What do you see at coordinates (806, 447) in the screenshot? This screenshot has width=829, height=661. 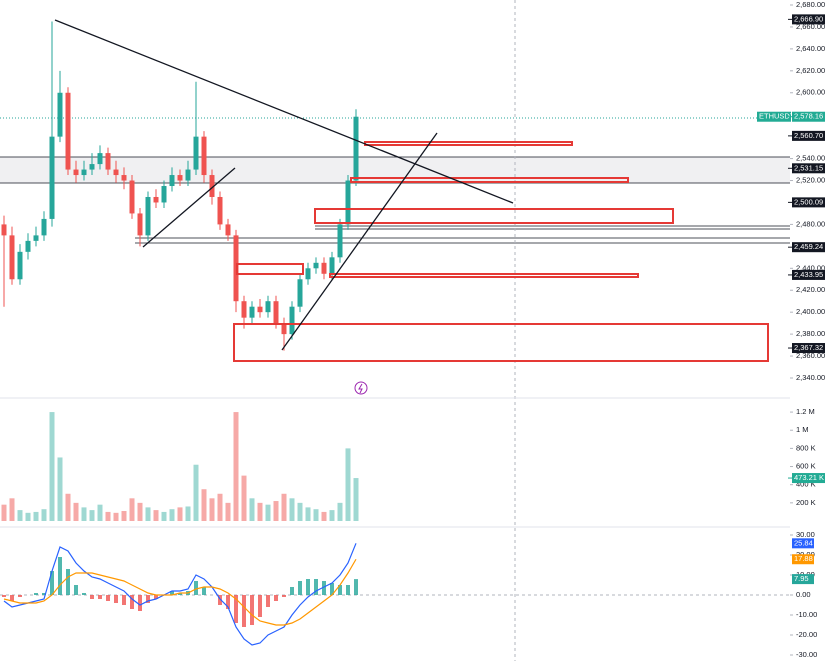 I see `y-tick-label: 800 K` at bounding box center [806, 447].